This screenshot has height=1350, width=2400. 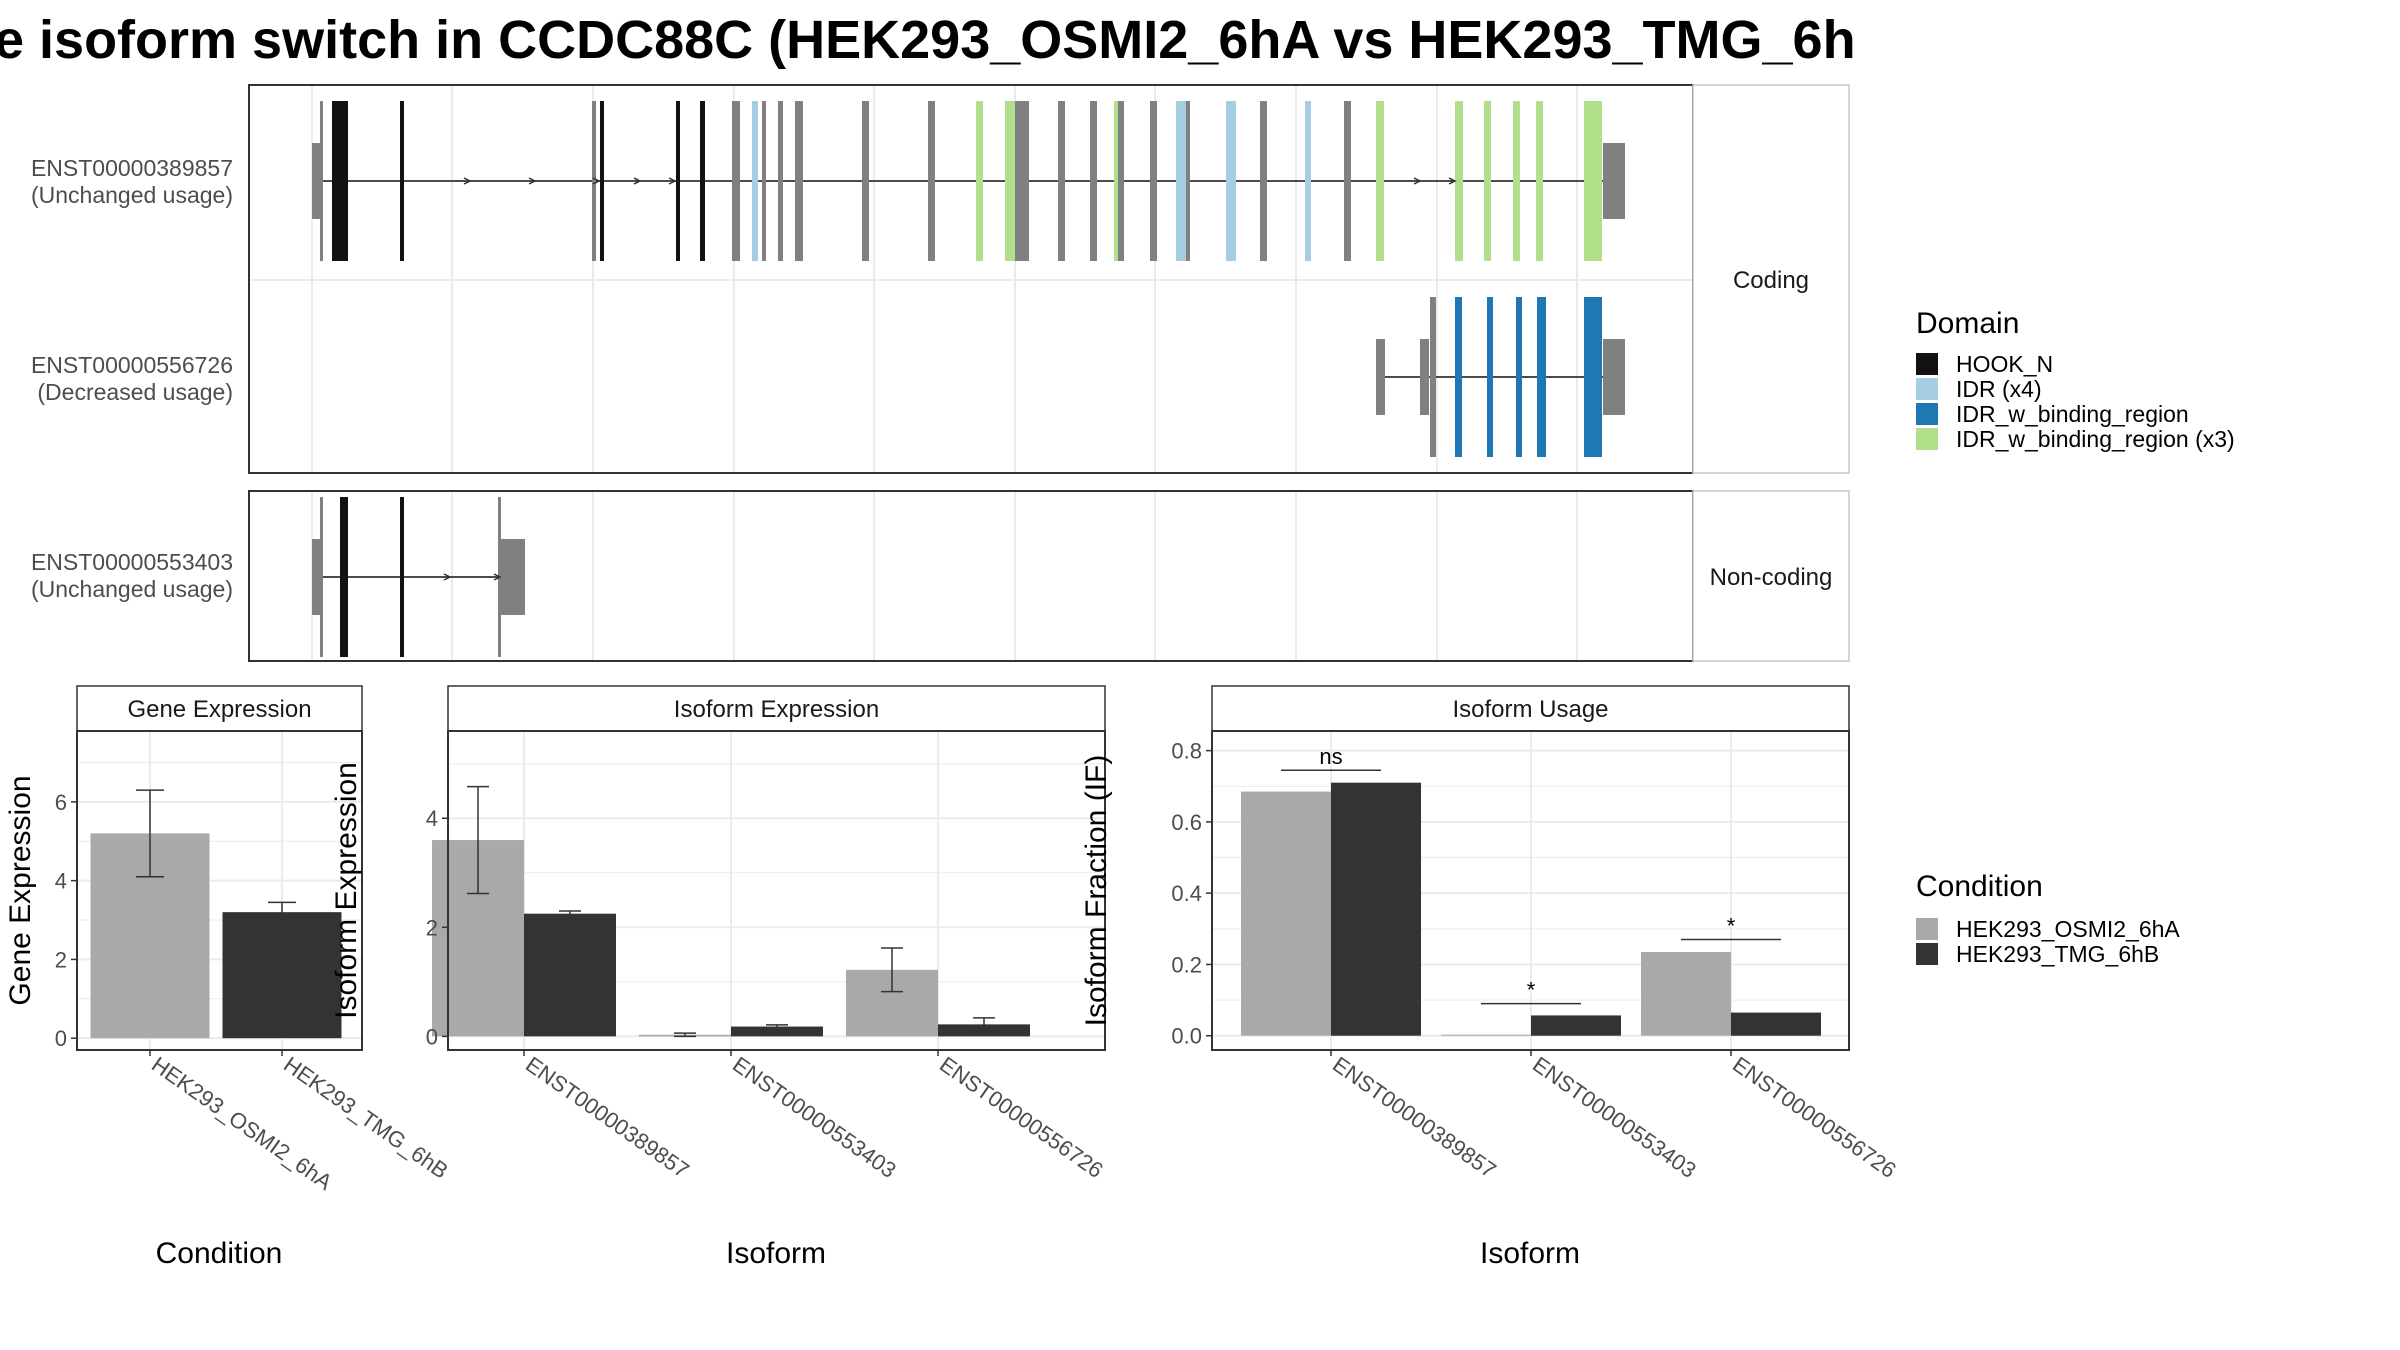 I want to click on isoform-label-id: ENST00000556726, so click(x=132, y=365).